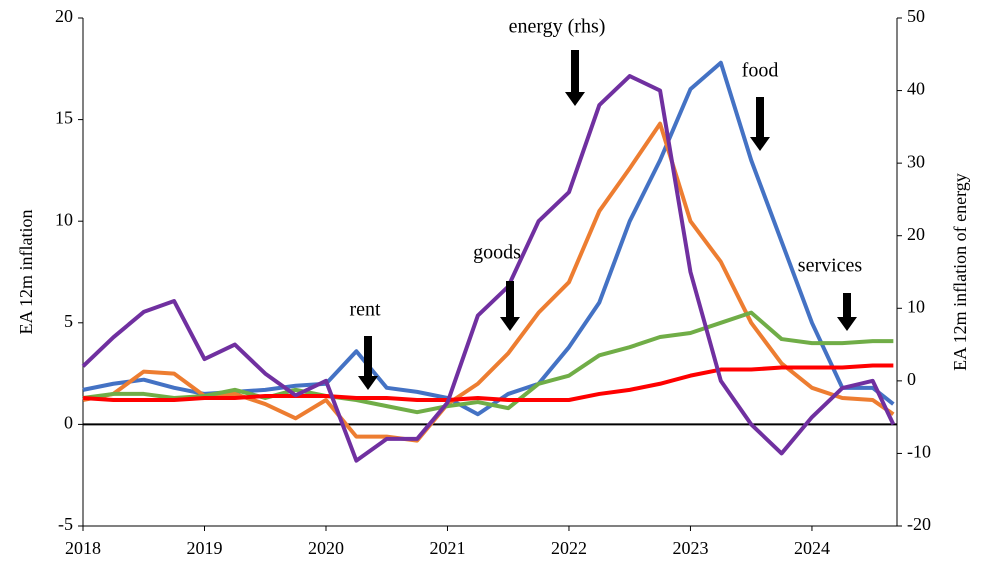 This screenshot has height=567, width=982. I want to click on y2-axis-title: EA 12m inflation of energy, so click(960, 272).